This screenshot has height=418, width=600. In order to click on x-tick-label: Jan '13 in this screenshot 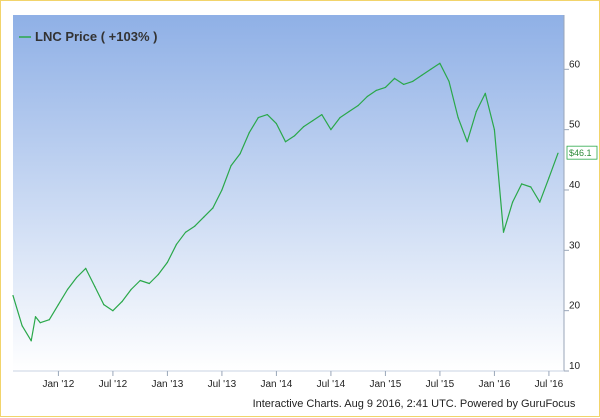, I will do `click(167, 384)`.